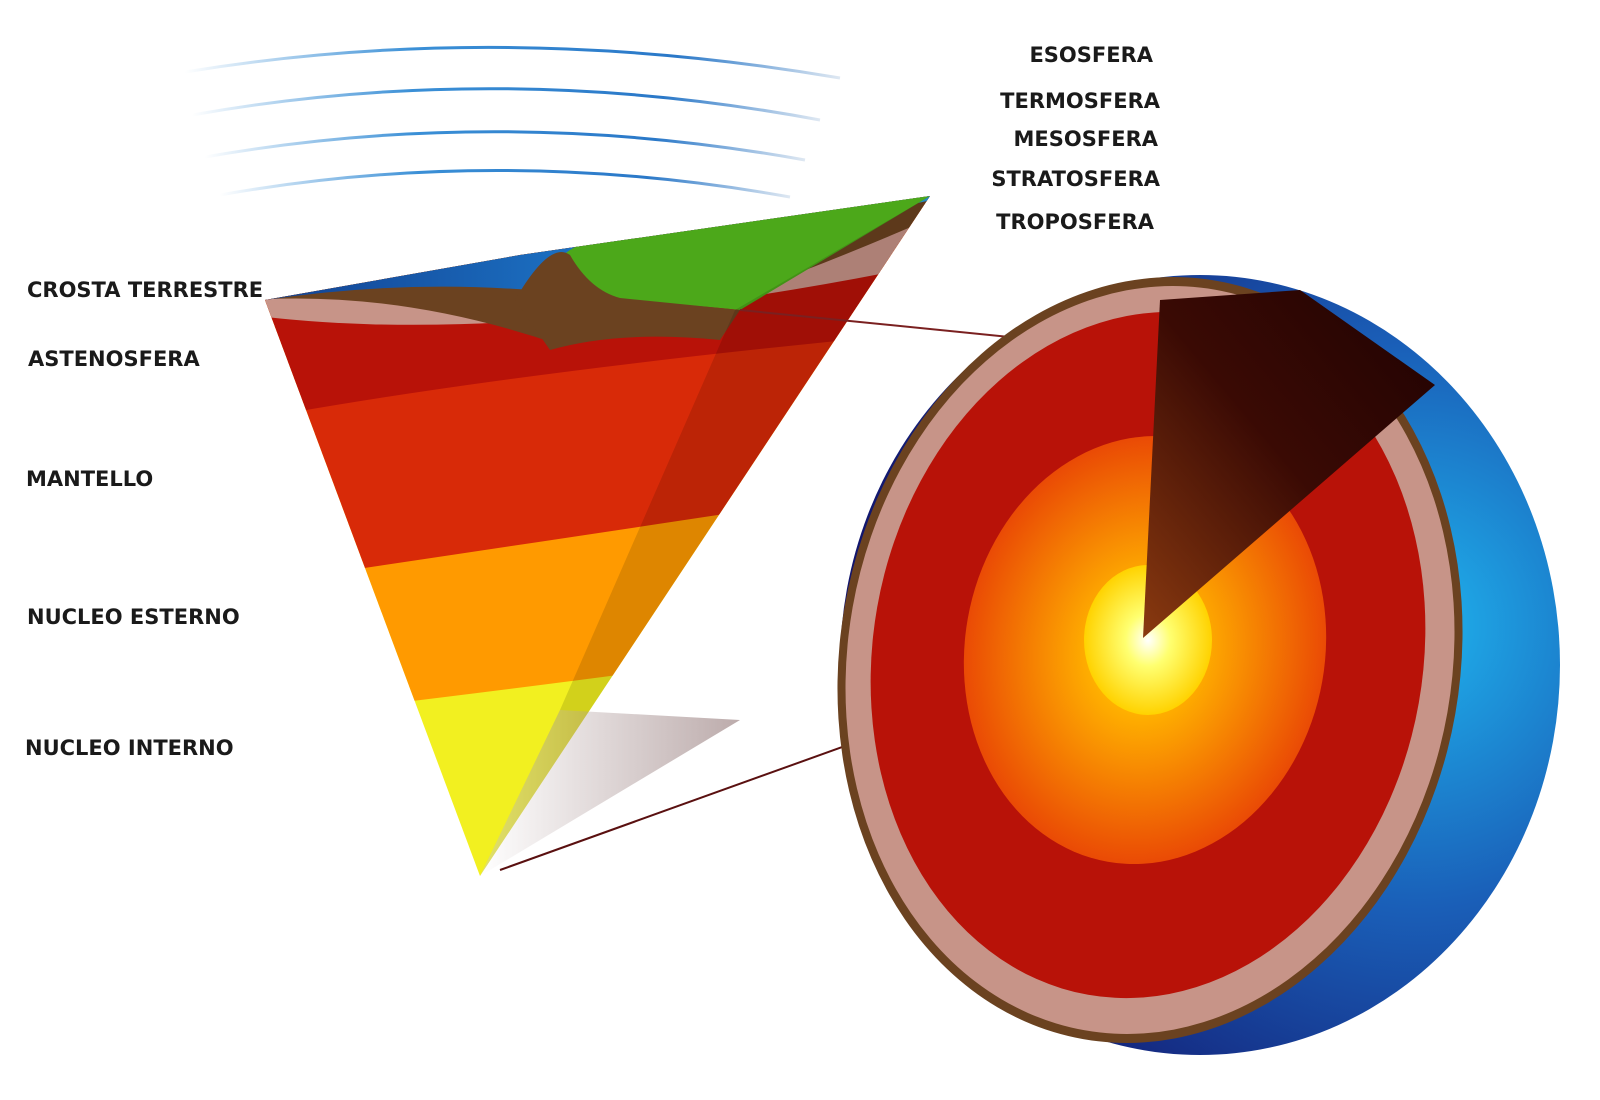 Image resolution: width=1600 pixels, height=1100 pixels. What do you see at coordinates (129, 748) in the screenshot?
I see `interior-label: NUCLEO INTERNO` at bounding box center [129, 748].